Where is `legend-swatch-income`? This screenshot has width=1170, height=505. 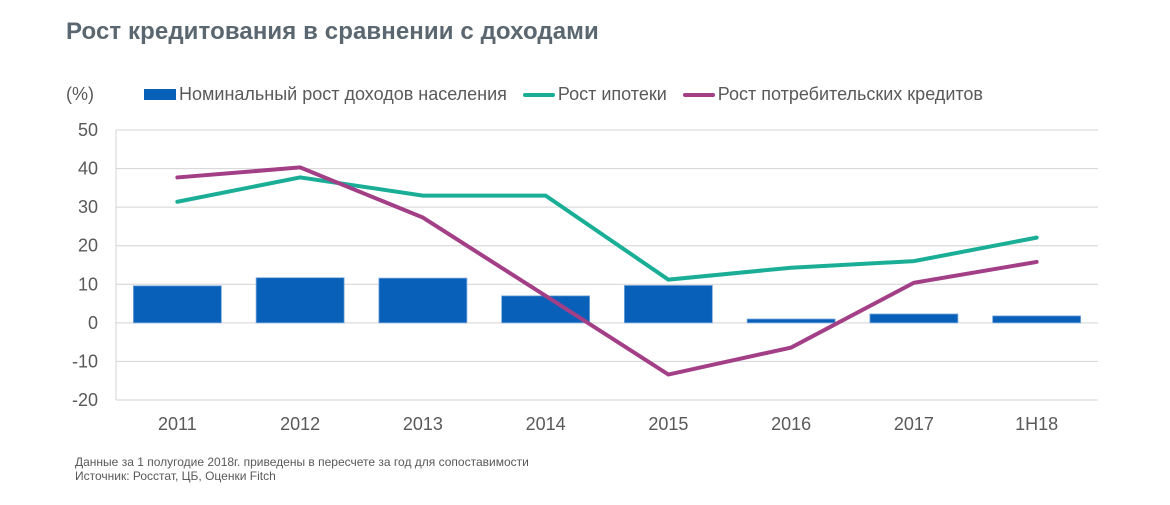 legend-swatch-income is located at coordinates (160, 94).